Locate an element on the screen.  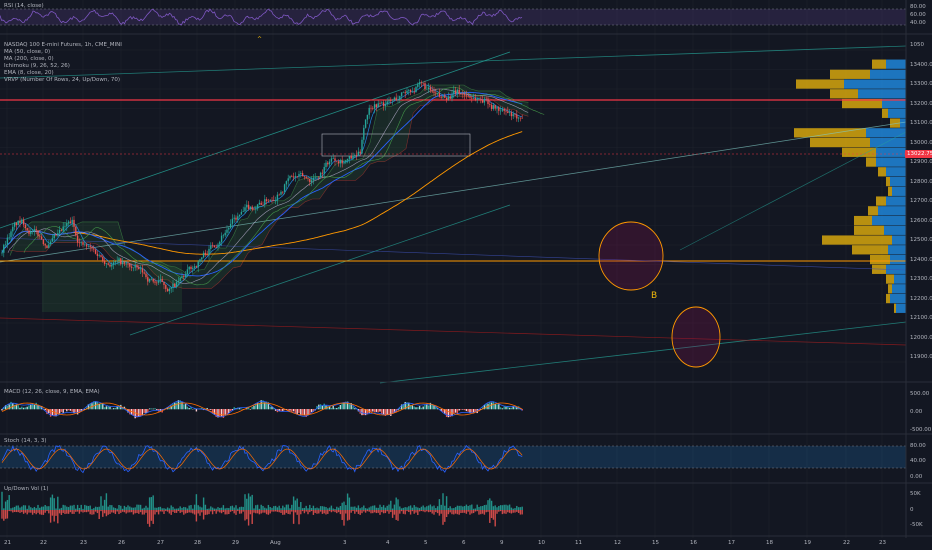
volume-label: Up/Down Vol (1) is located at coordinates (26, 489).